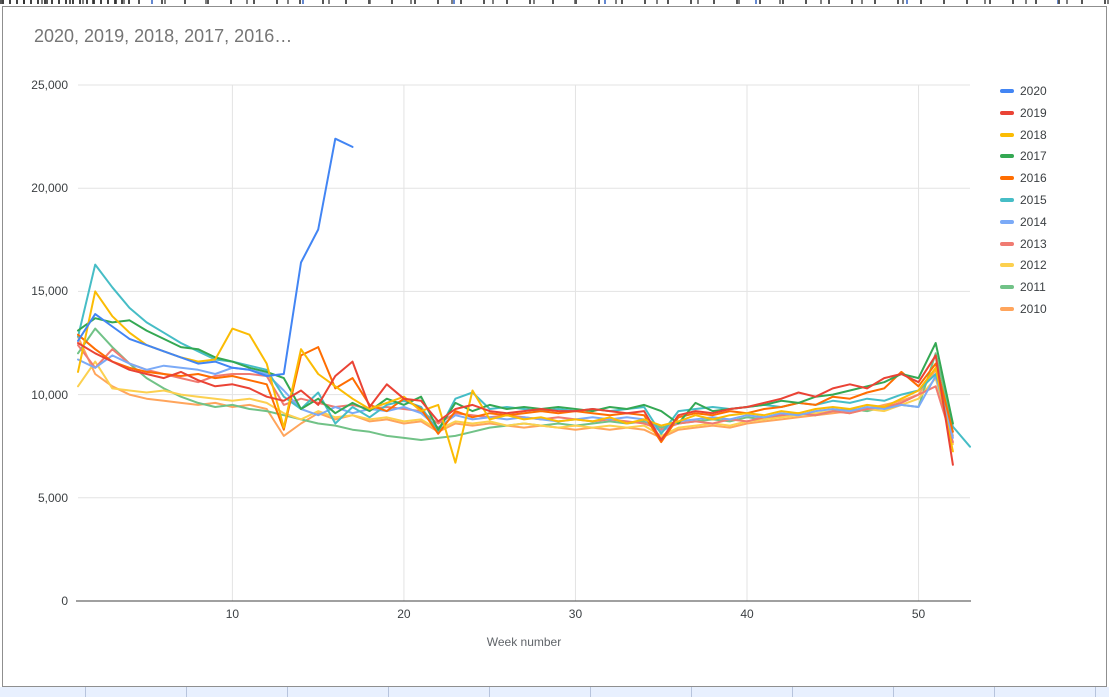 The width and height of the screenshot is (1109, 697). Describe the element at coordinates (64, 601) in the screenshot. I see `y-tick-label: 0` at that location.